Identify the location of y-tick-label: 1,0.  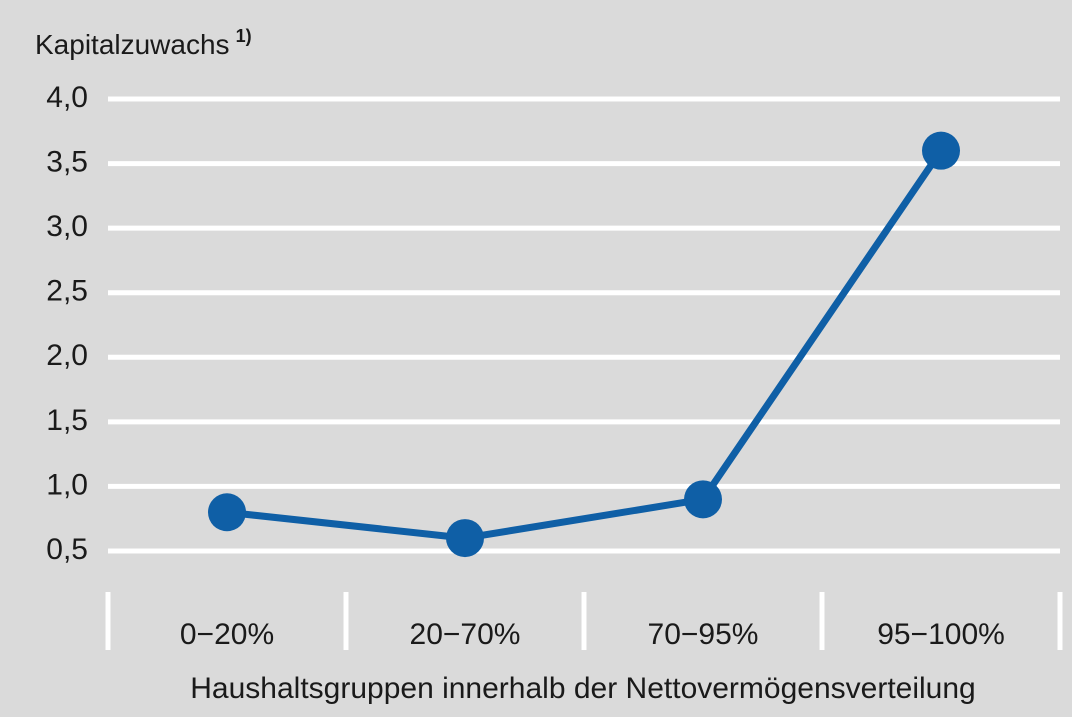
(67, 484).